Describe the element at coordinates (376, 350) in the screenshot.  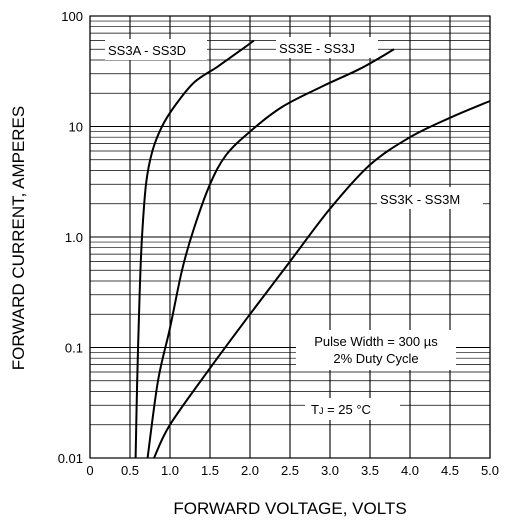
I see `pulse-annotation-box` at that location.